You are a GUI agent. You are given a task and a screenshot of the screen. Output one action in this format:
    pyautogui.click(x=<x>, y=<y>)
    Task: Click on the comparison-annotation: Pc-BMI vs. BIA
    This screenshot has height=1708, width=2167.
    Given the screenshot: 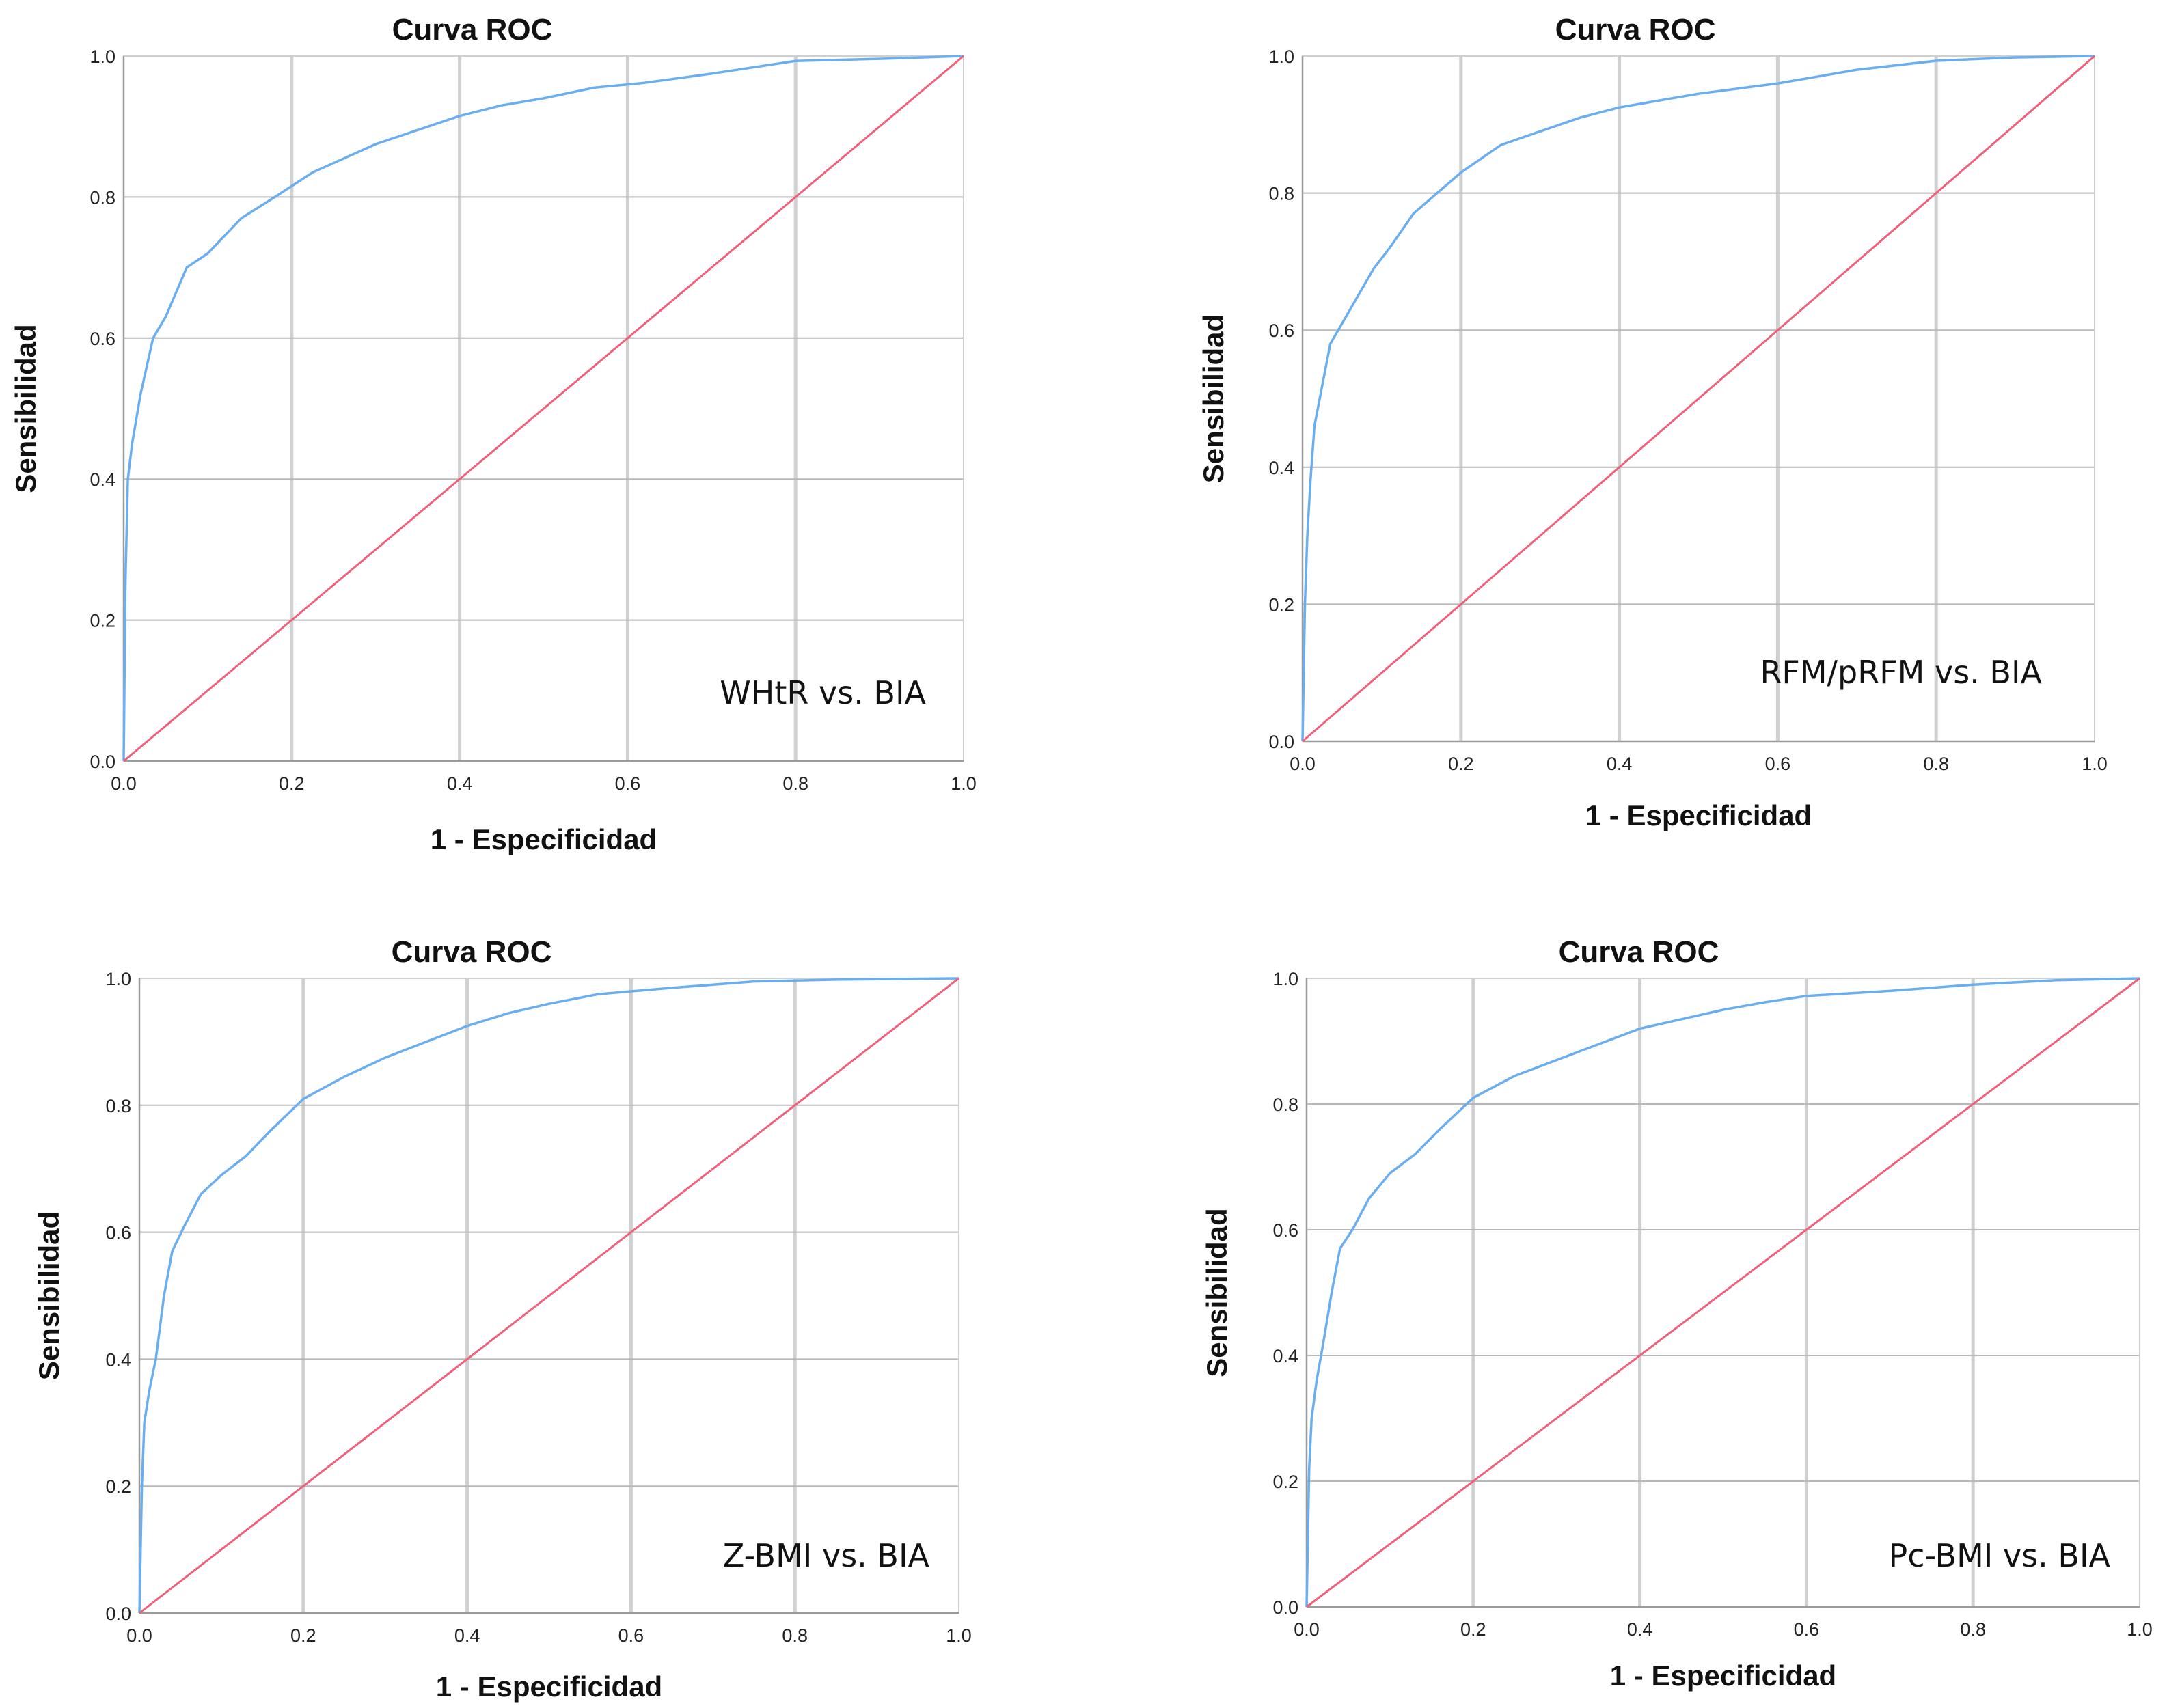 What is the action you would take?
    pyautogui.click(x=2000, y=1555)
    